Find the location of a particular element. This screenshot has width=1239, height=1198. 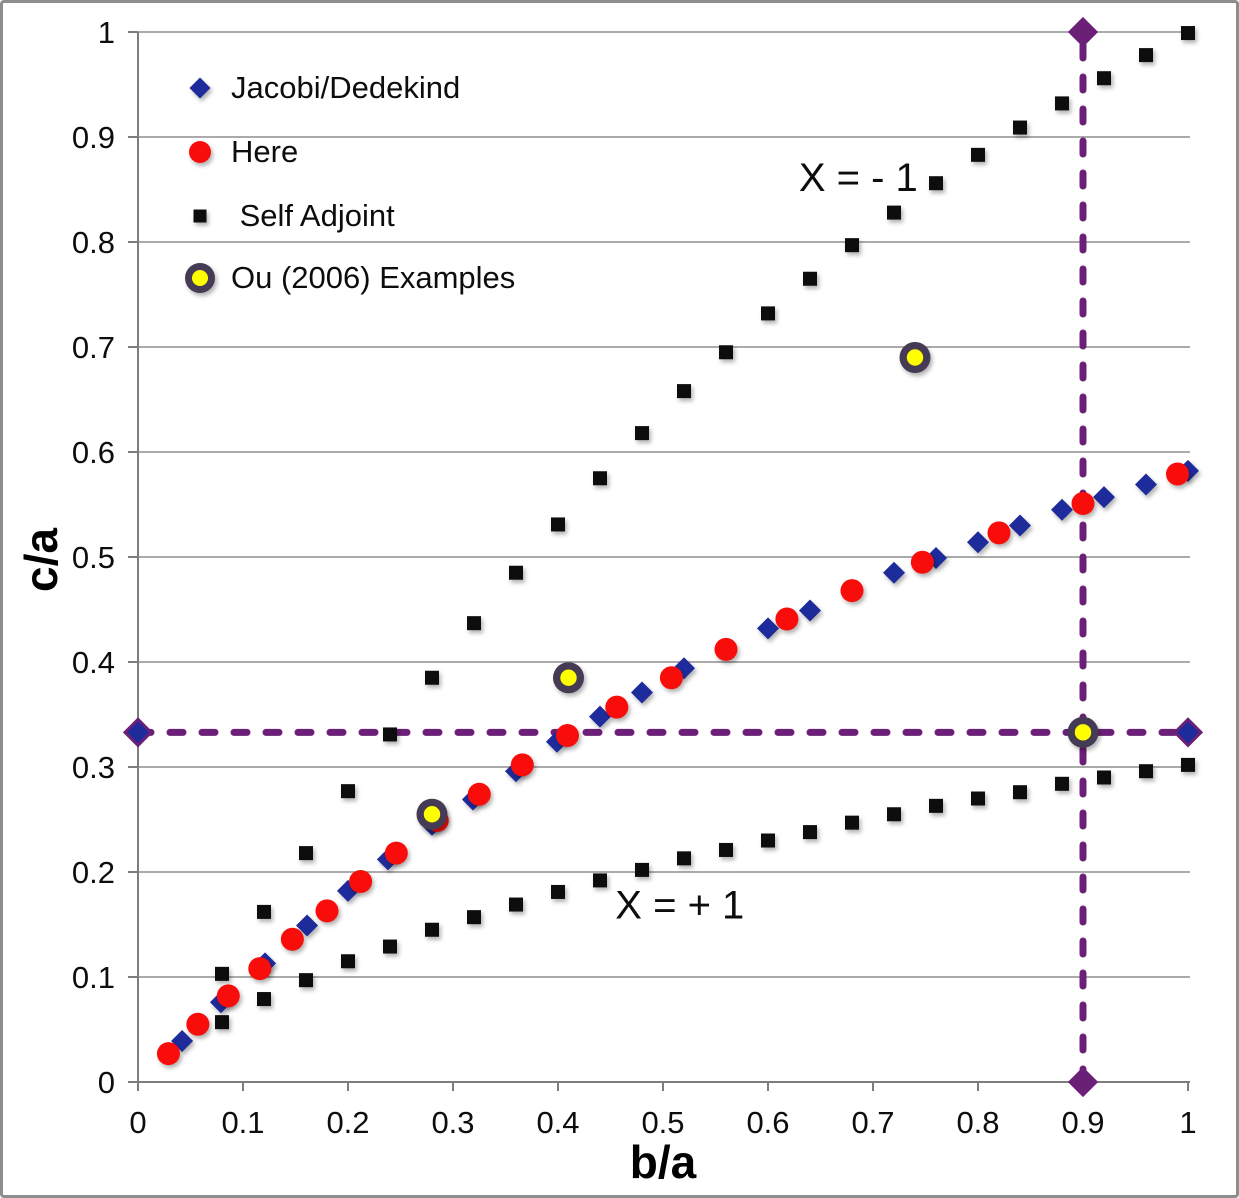

x-tick-label: 1 is located at coordinates (1187, 1122).